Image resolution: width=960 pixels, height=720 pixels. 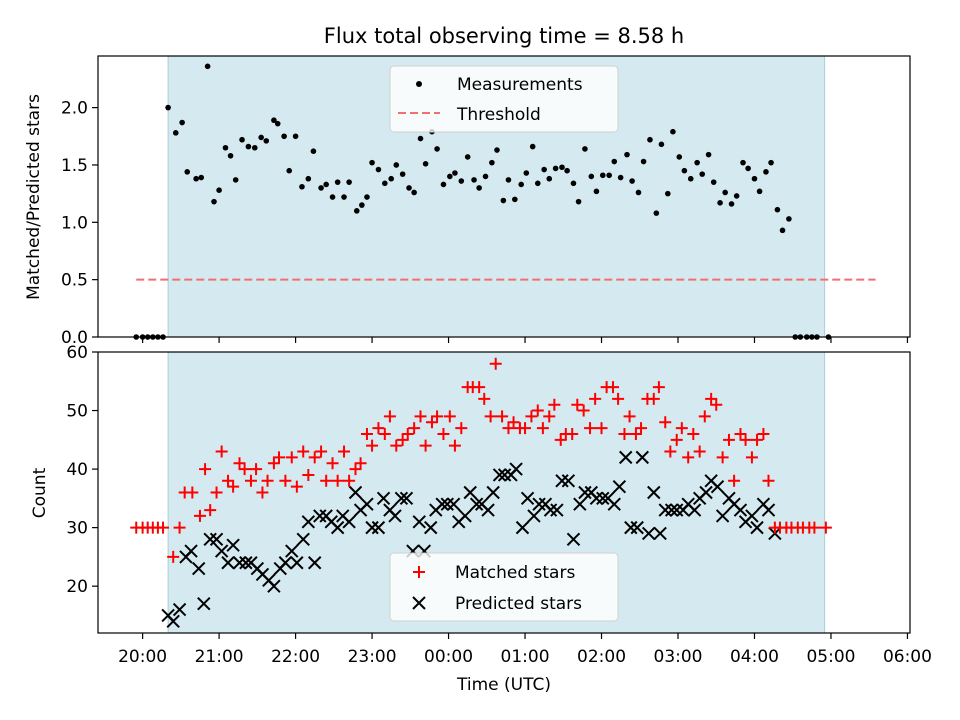 What do you see at coordinates (74, 223) in the screenshot?
I see `y-tick-label: 1.0` at bounding box center [74, 223].